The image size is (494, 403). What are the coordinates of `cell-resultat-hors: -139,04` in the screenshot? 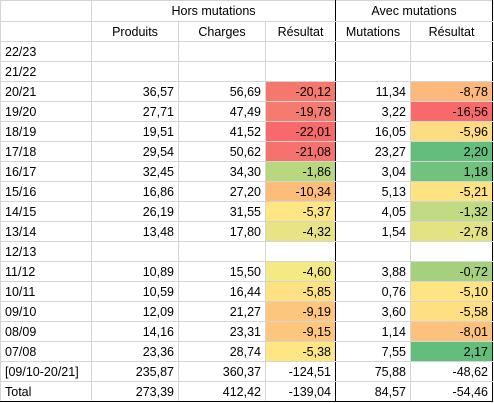 It's located at (300, 391).